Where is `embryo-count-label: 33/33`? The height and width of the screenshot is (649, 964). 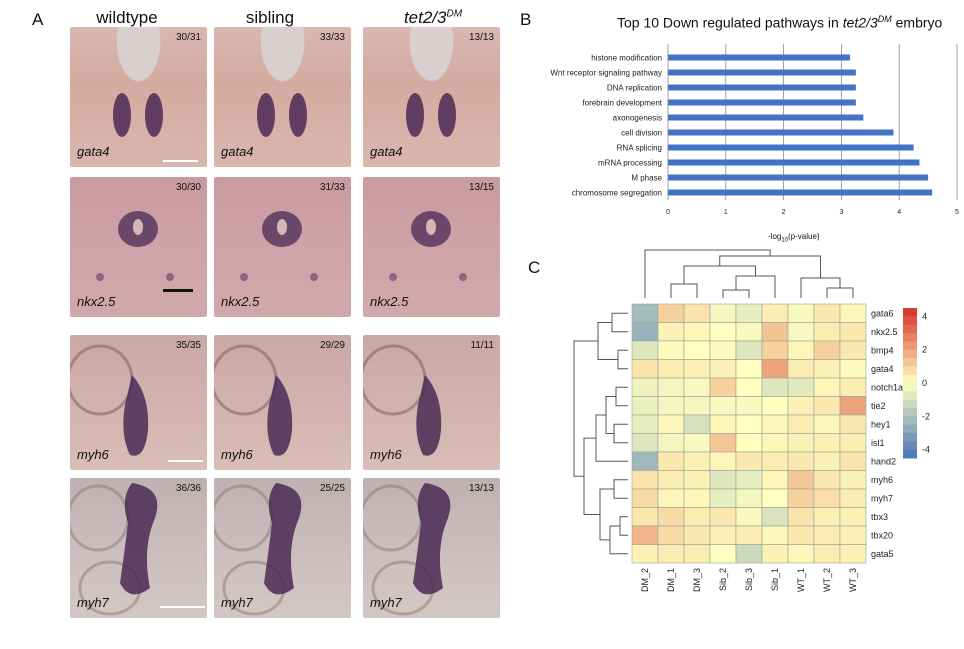
embryo-count-label: 33/33 is located at coordinates (332, 37).